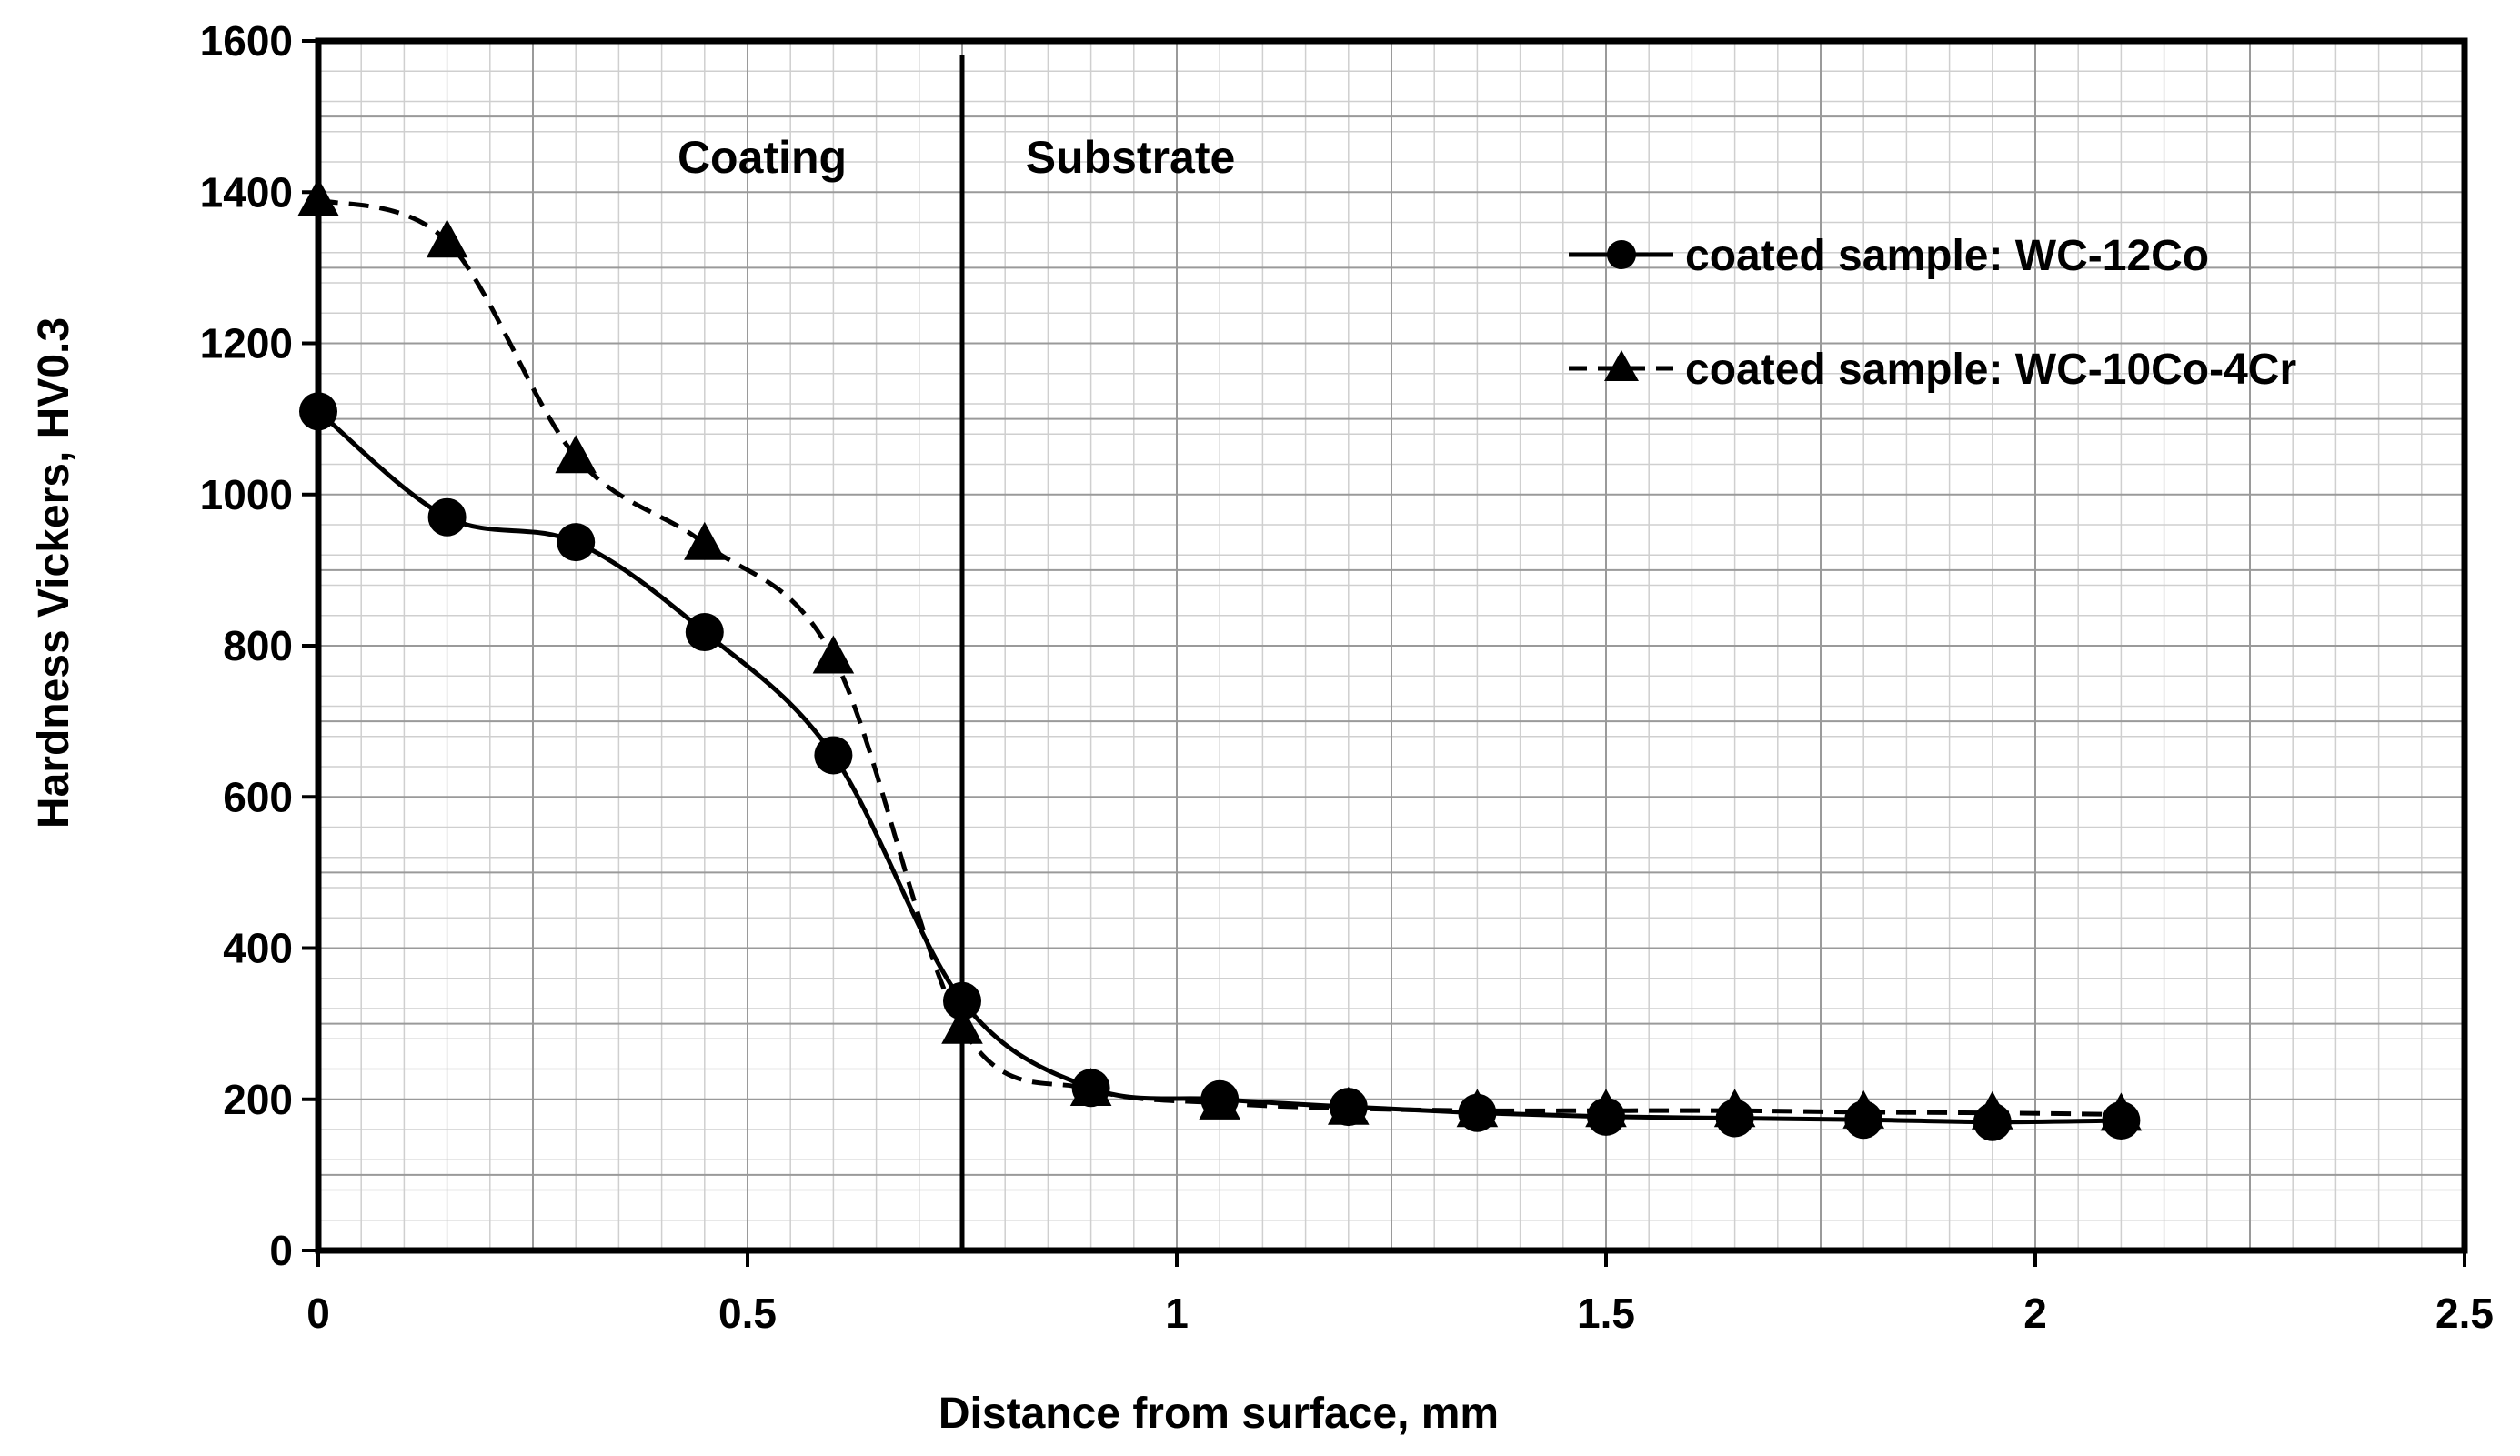 This screenshot has height=1456, width=2520. Describe the element at coordinates (1991, 370) in the screenshot. I see `legend-label-wc10co4cr: coated sample: WC-10Co-4Cr` at that location.